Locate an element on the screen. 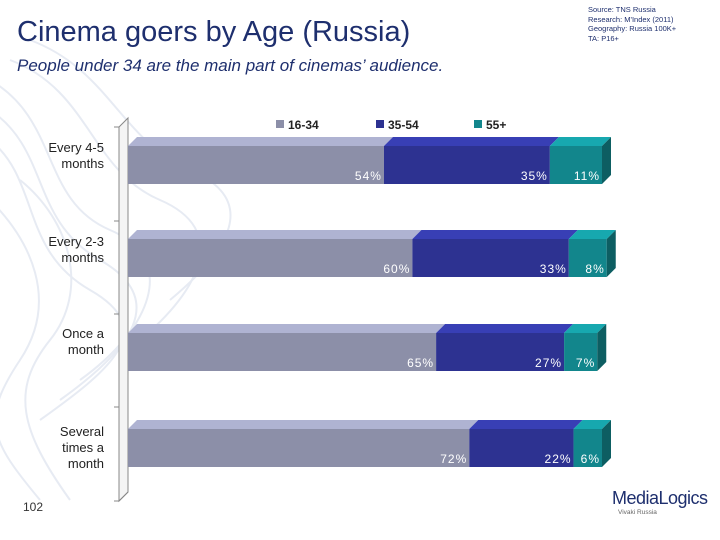 The height and width of the screenshot is (540, 720). source-line: Geography: Russia 100K+ is located at coordinates (632, 28).